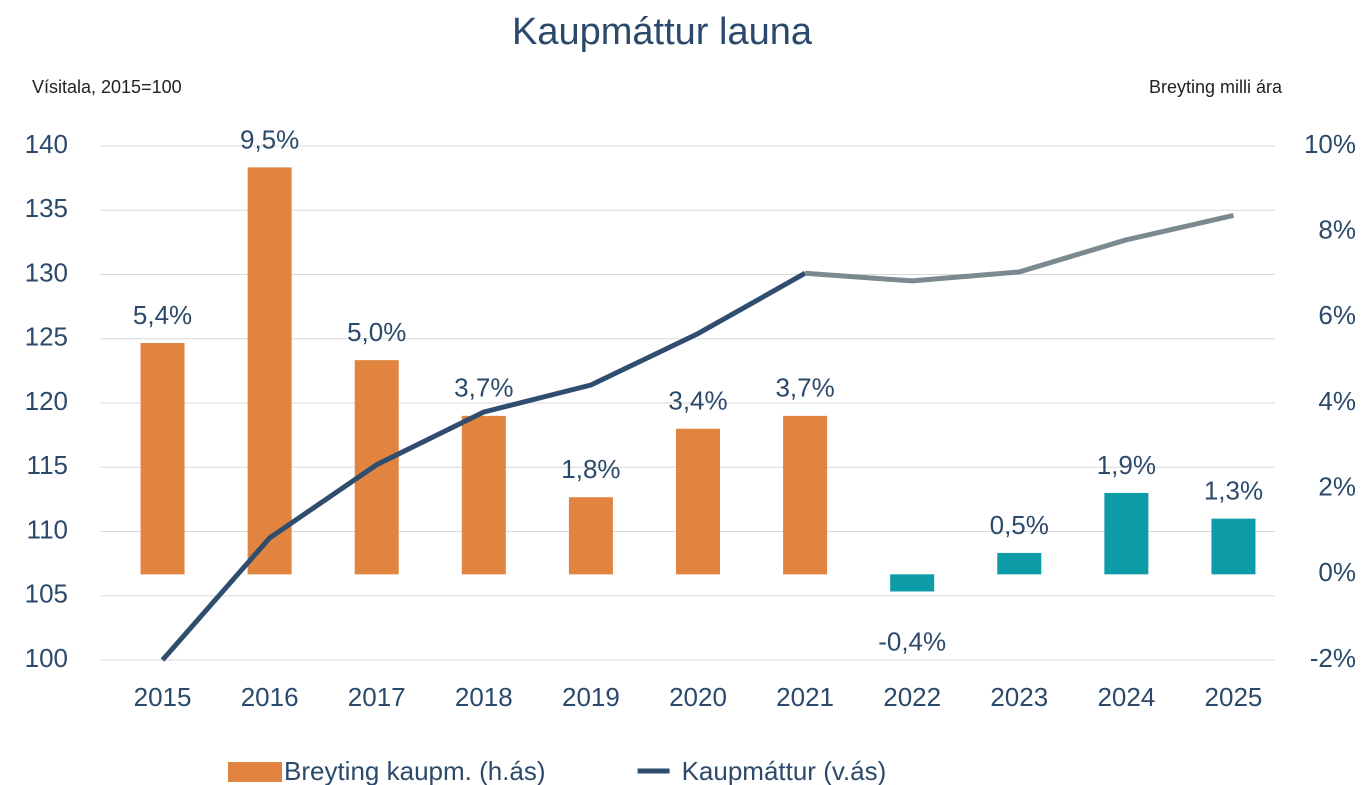 This screenshot has height=785, width=1368. Describe the element at coordinates (46, 658) in the screenshot. I see `y-tick-label: 100` at that location.